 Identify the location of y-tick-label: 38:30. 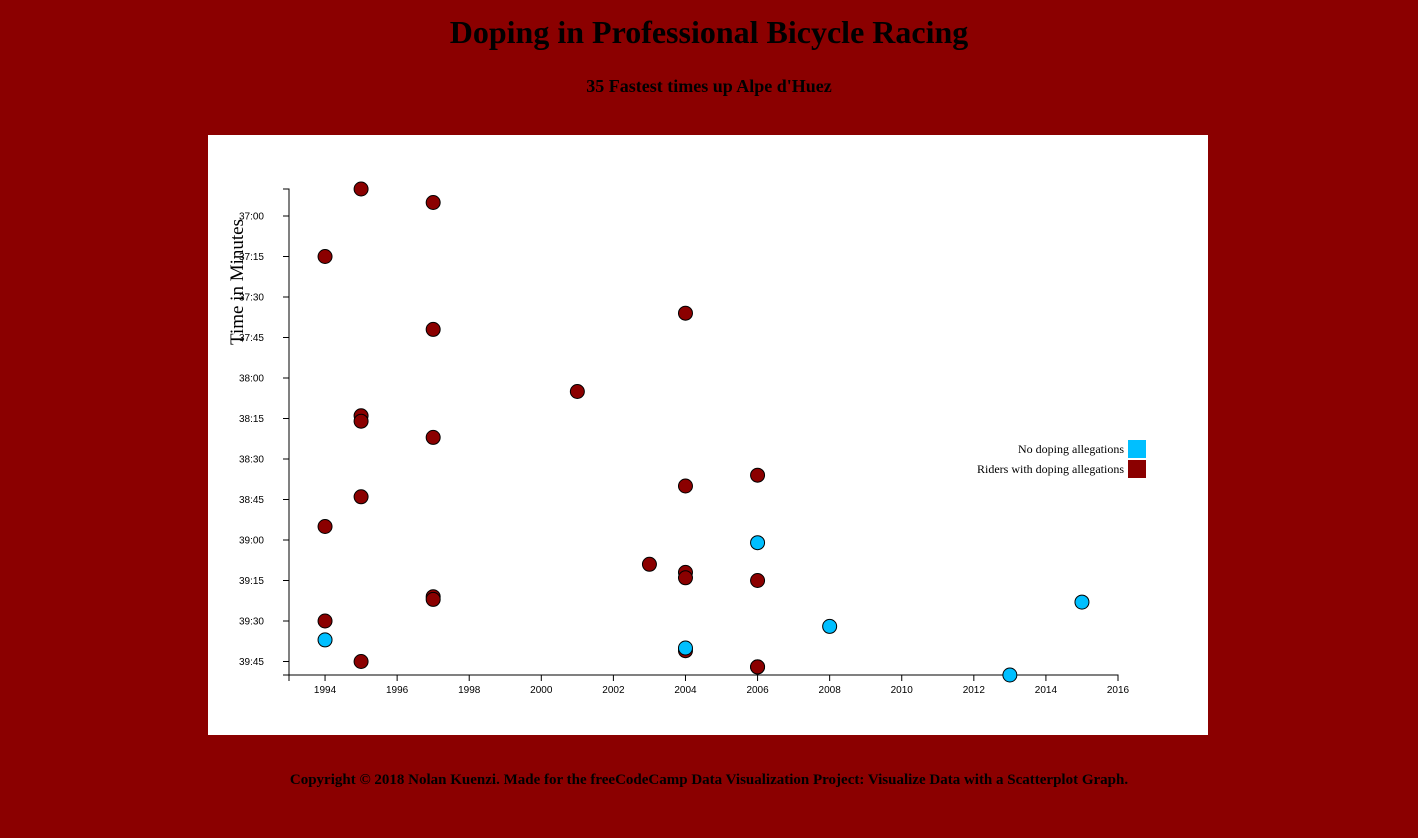
(251, 460).